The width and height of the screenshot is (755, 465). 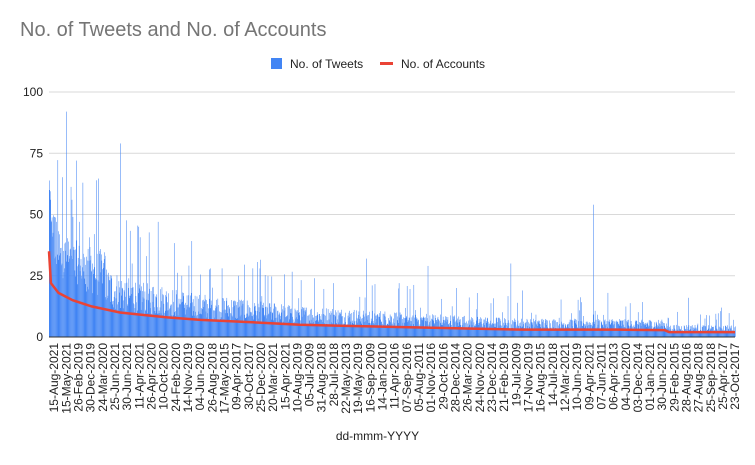 I want to click on x-tick-label: 07-Sep-2016, so click(x=407, y=378).